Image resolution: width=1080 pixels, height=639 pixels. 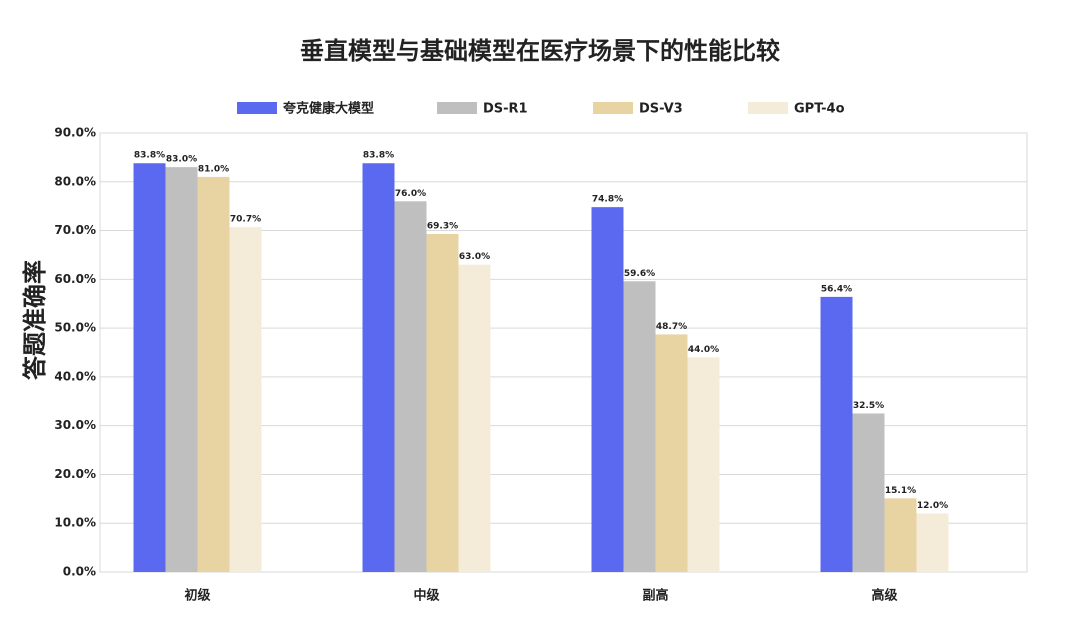 I want to click on y-tick-label: 50.0%, so click(x=75, y=328).